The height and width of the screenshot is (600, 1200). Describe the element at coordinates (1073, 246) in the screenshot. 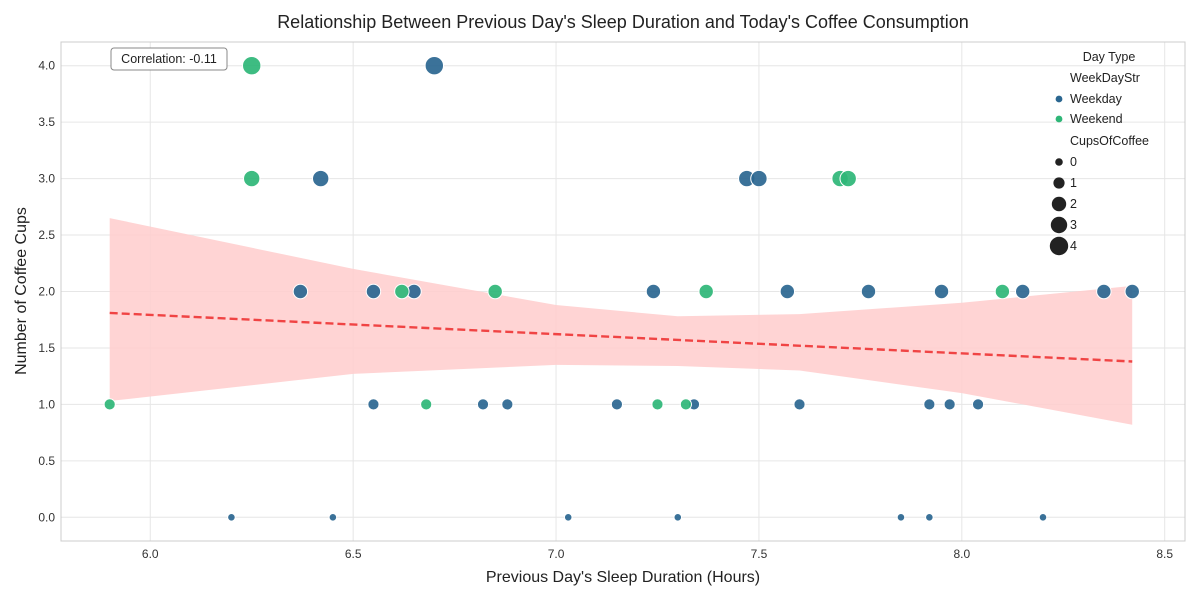

I see `legend-size-entry: 4` at that location.